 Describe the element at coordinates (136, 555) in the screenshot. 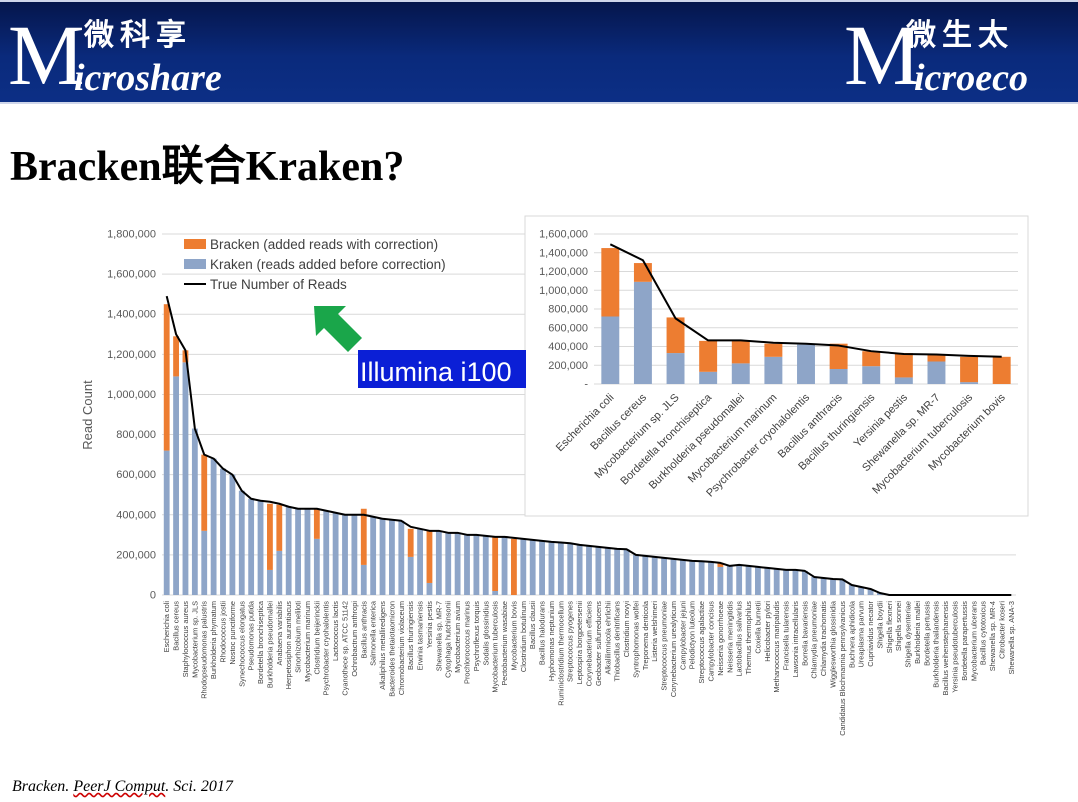

I see `main-chart-ytick-label: 200,000` at that location.